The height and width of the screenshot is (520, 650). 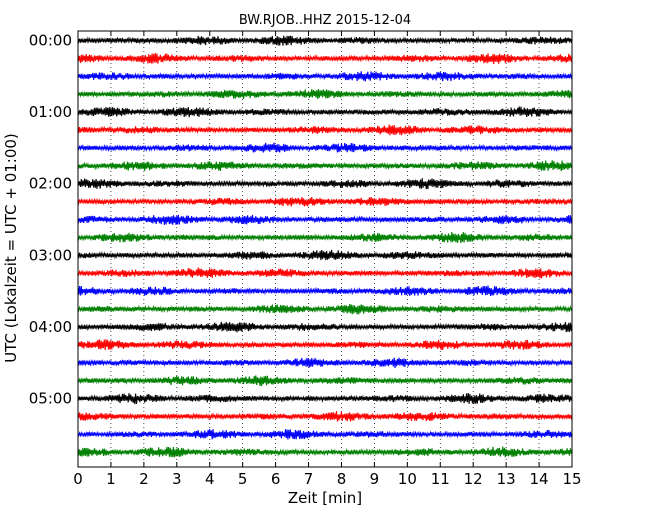 I want to click on chart-title: BW.RJOB..HHZ 2015-12-04, so click(x=325, y=20).